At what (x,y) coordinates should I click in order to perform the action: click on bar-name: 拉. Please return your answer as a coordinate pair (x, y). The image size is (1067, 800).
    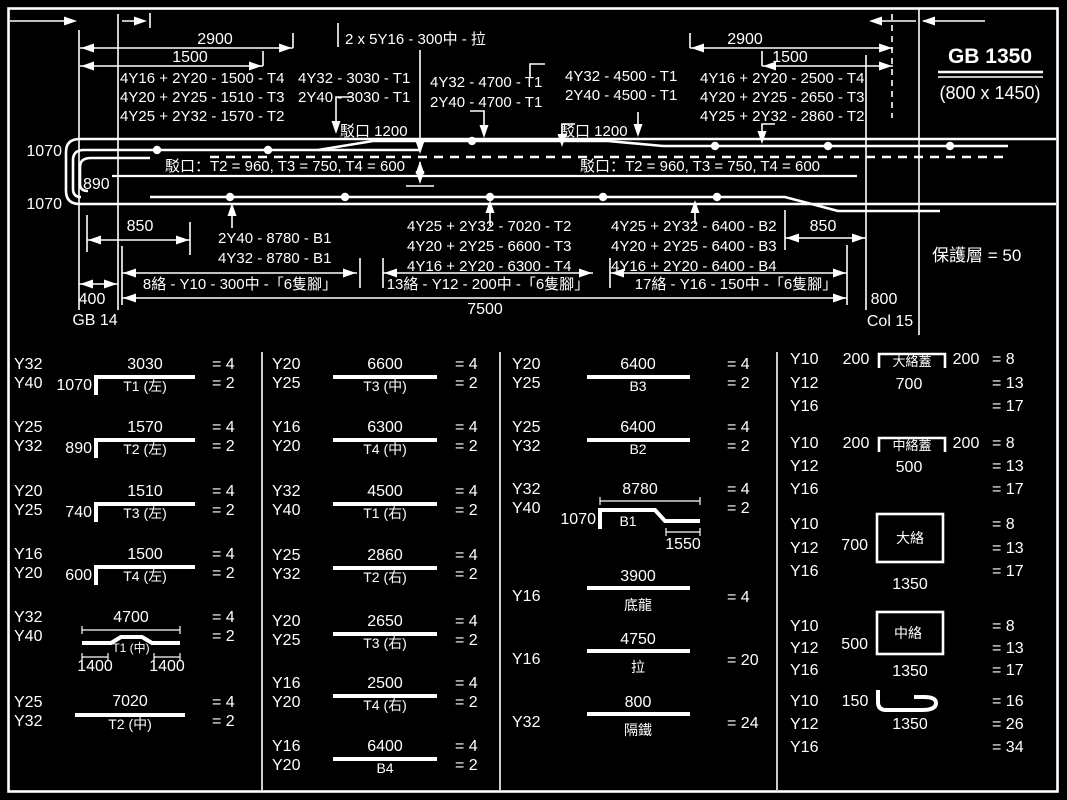
    Looking at the image, I should click on (638, 667).